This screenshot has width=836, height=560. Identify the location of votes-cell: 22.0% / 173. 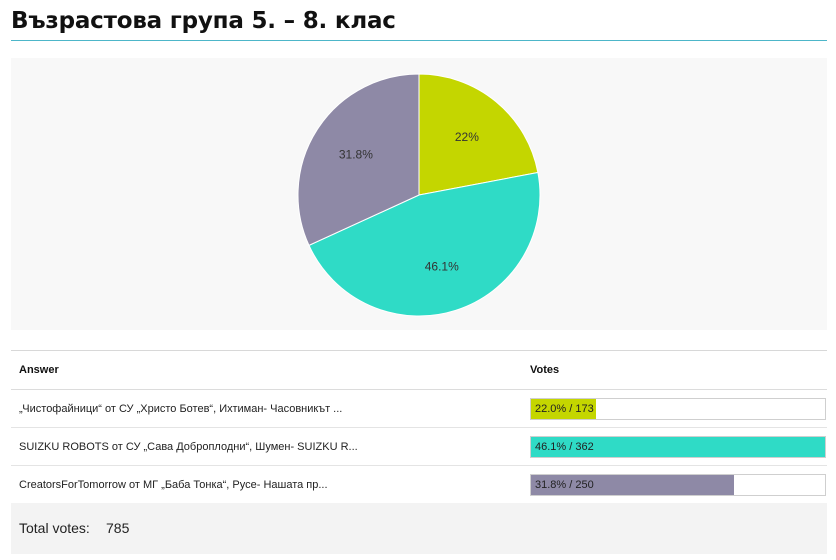
(674, 408).